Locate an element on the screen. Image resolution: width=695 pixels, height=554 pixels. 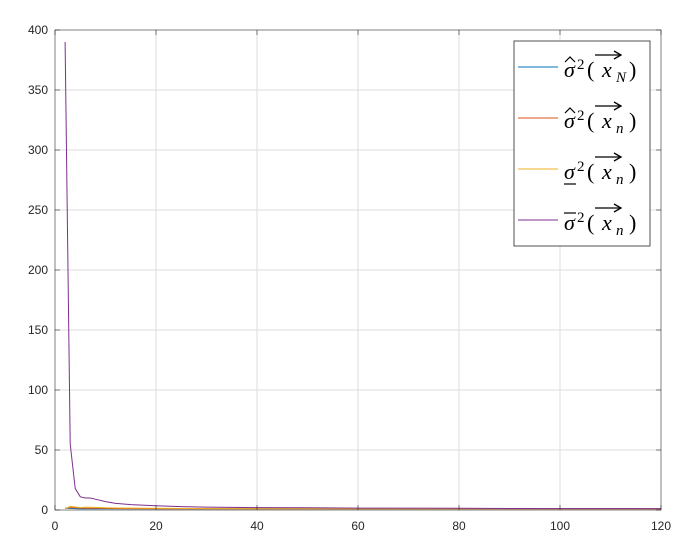
x-tick-label: 80 is located at coordinates (459, 526).